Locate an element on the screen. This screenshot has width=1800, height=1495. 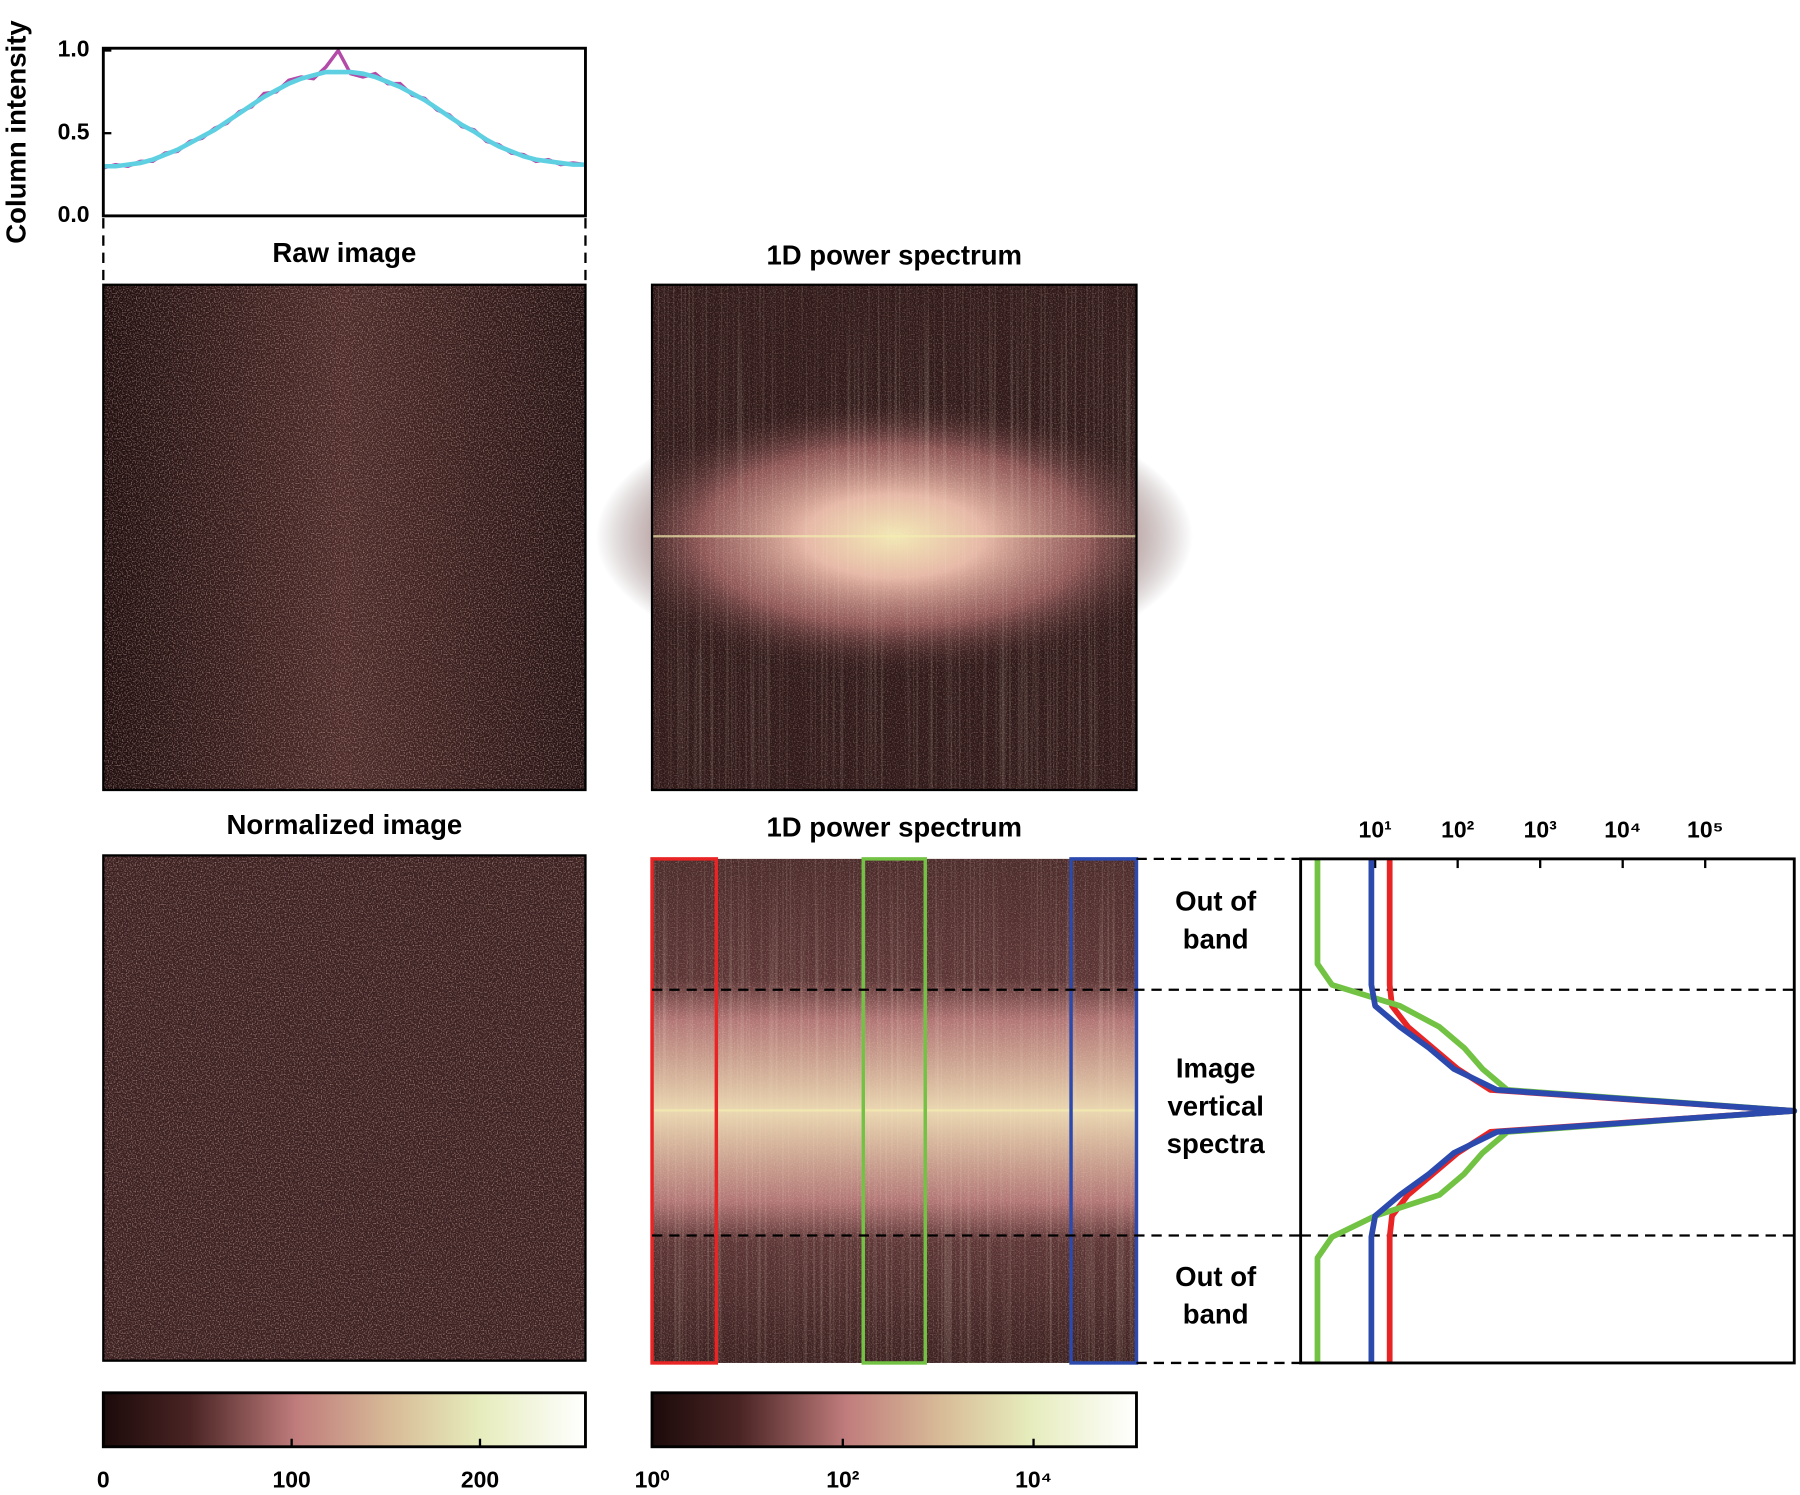
annotation: spectra is located at coordinates (1216, 1143).